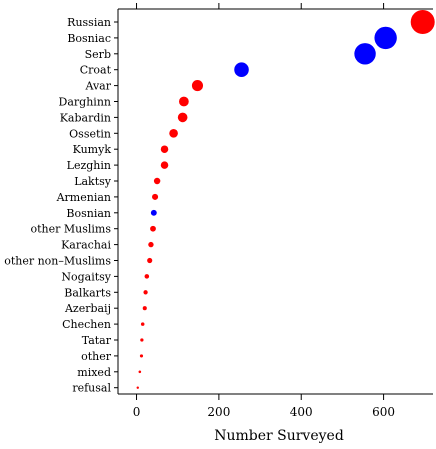 The image size is (436, 449). Describe the element at coordinates (218, 412) in the screenshot. I see `x-tick-label: 200` at that location.